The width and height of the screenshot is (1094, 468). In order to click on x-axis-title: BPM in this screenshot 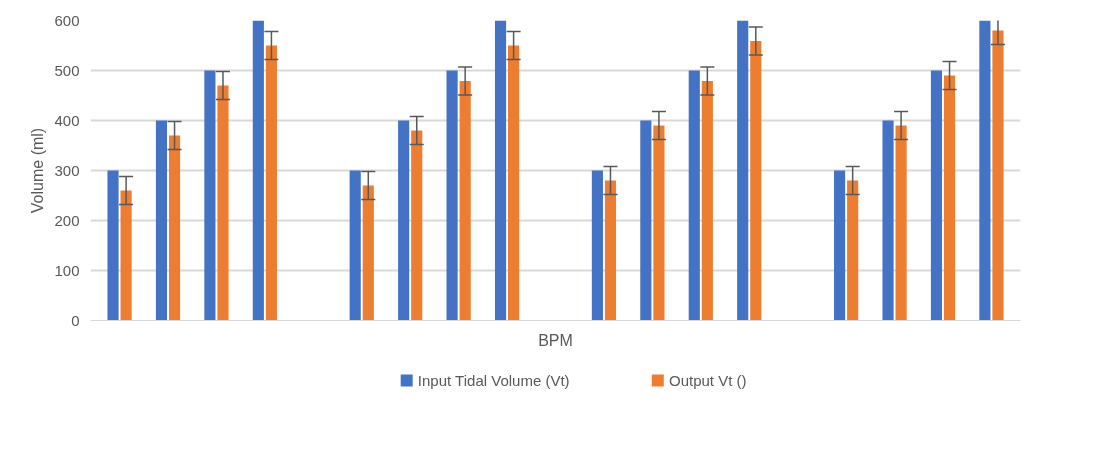, I will do `click(555, 340)`.